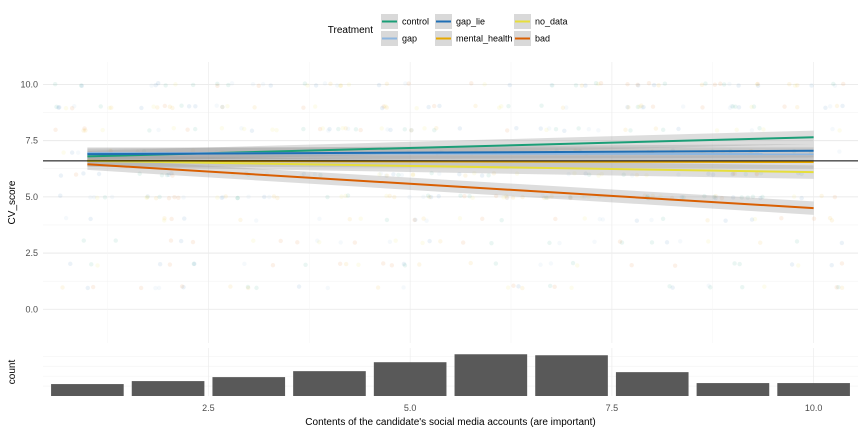 This screenshot has height=437, width=864. I want to click on legend-label: mental_health, so click(484, 39).